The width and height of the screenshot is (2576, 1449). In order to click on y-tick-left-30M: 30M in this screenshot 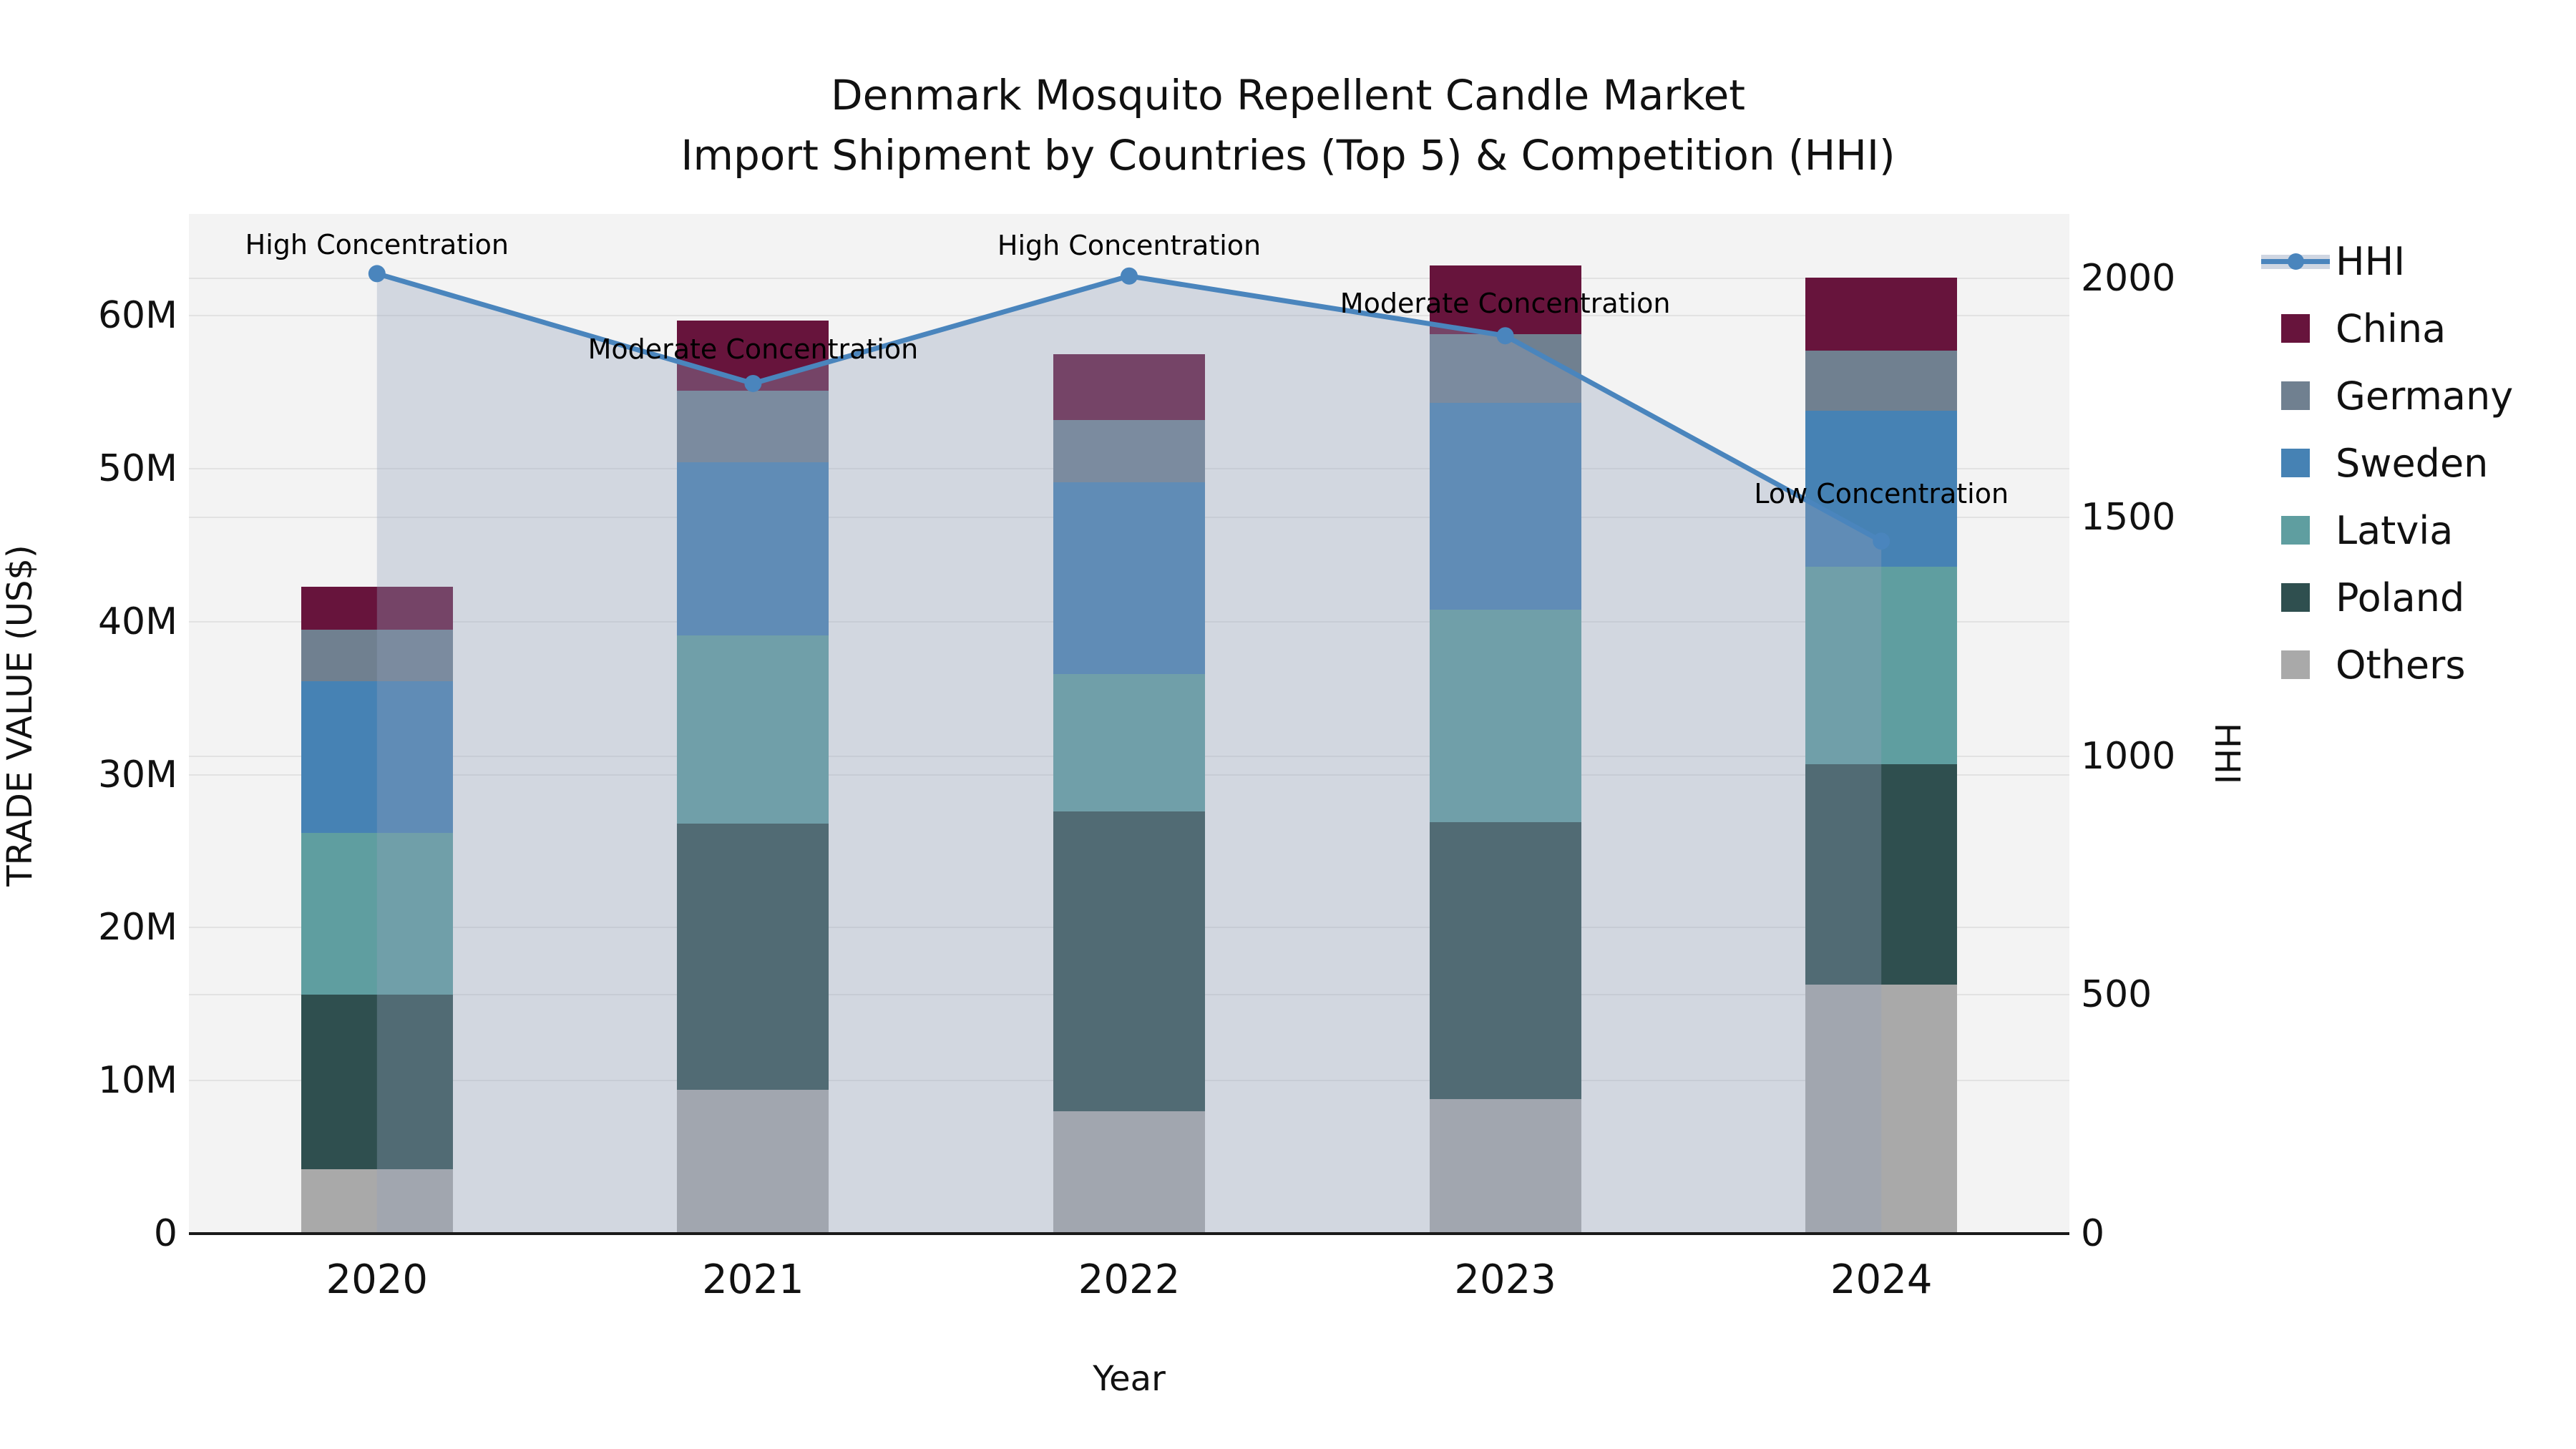, I will do `click(137, 774)`.